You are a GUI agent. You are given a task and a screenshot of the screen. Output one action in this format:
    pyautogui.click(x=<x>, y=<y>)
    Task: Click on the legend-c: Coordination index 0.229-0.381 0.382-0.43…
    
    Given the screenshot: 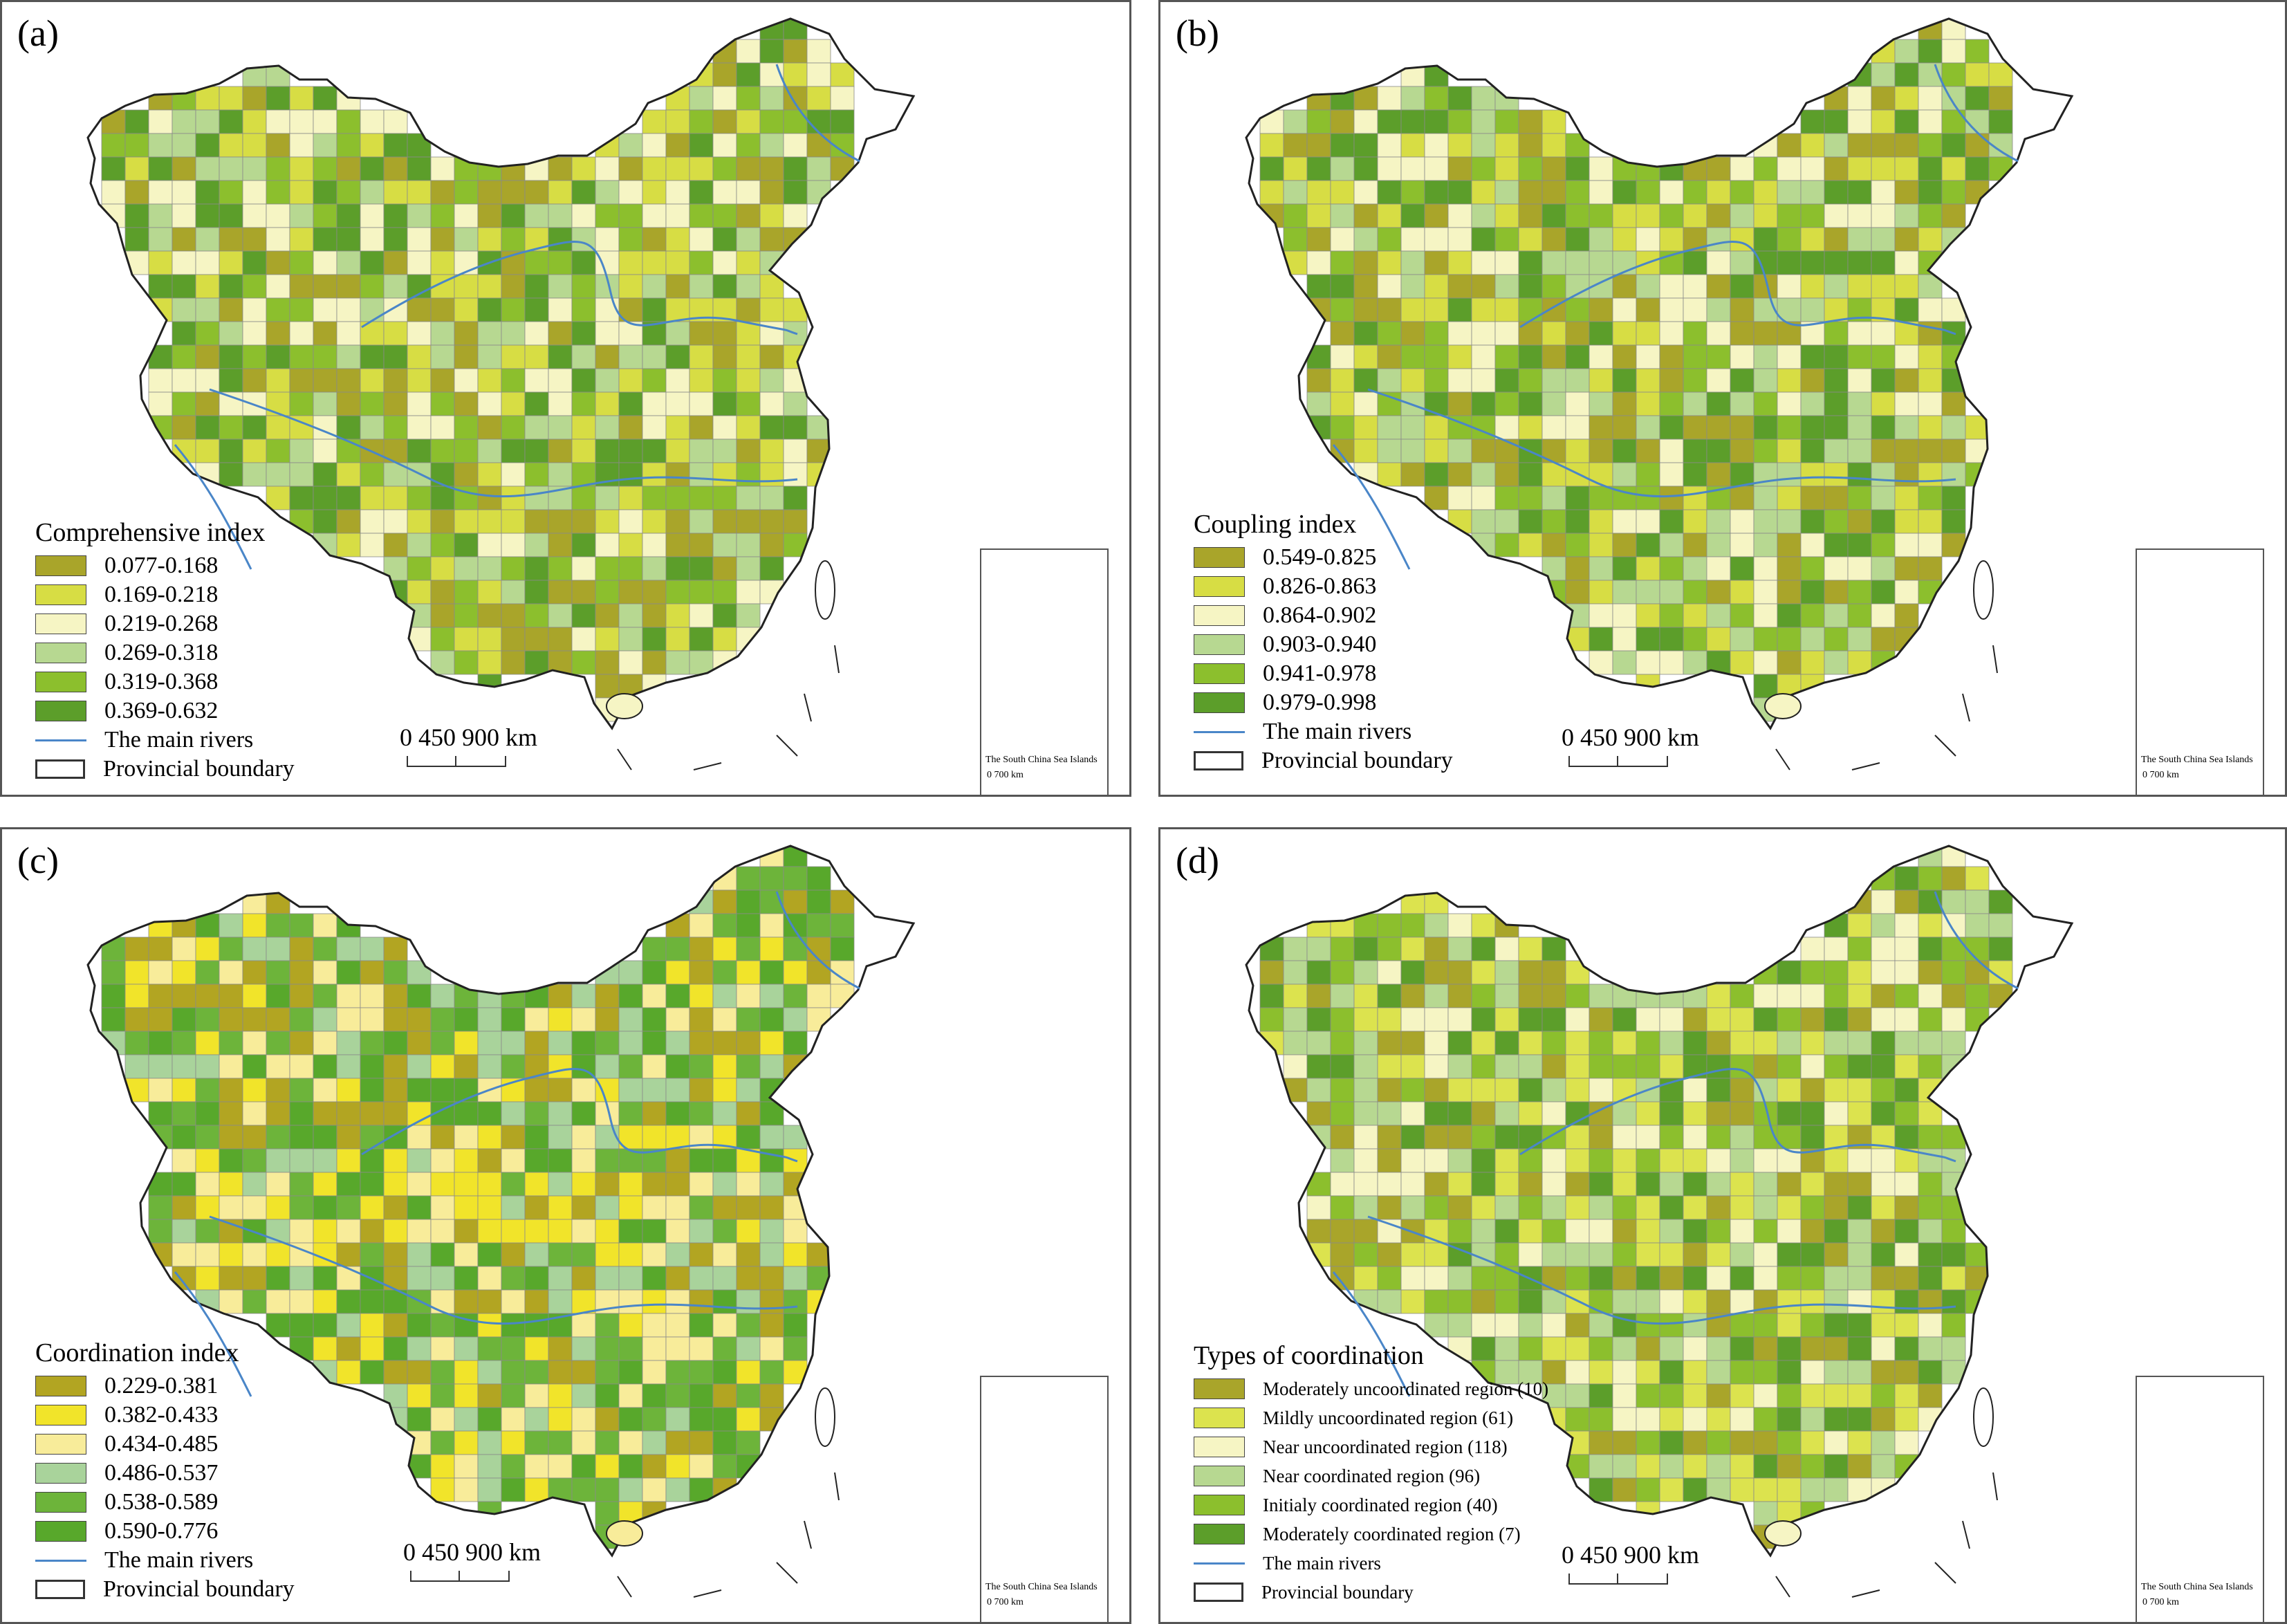 What is the action you would take?
    pyautogui.click(x=165, y=1472)
    